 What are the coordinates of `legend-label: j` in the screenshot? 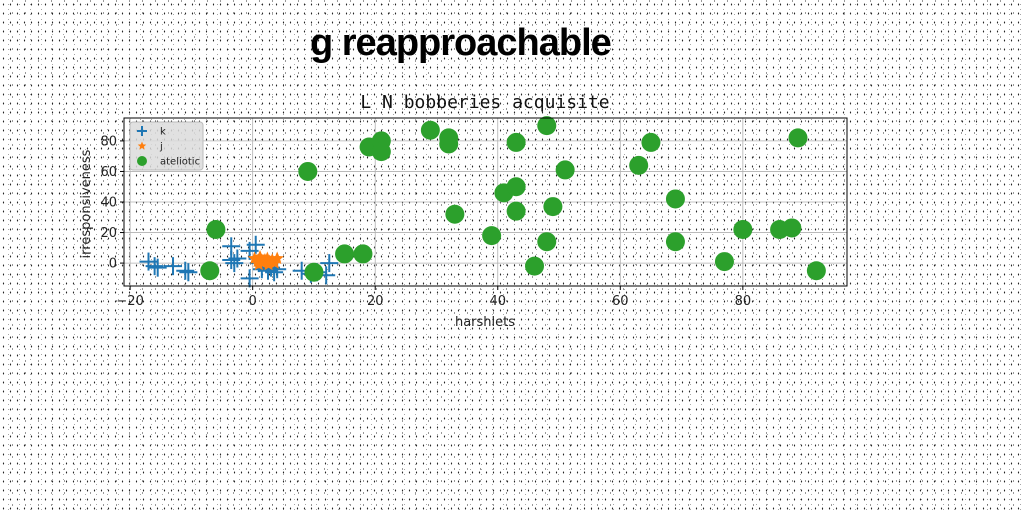 It's located at (161, 147).